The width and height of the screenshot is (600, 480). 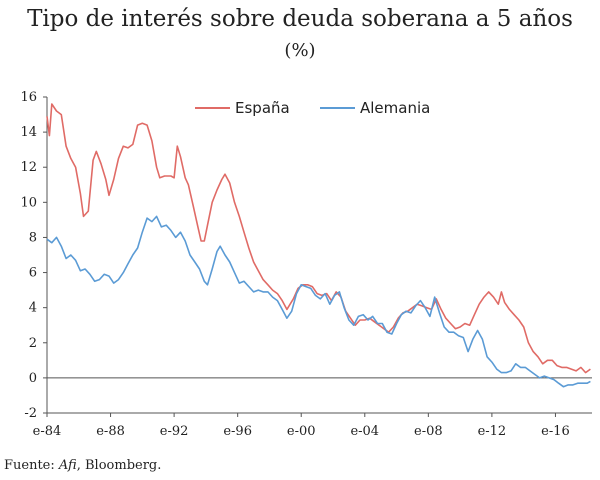 I want to click on y-tick-label: 14, so click(x=28, y=132).